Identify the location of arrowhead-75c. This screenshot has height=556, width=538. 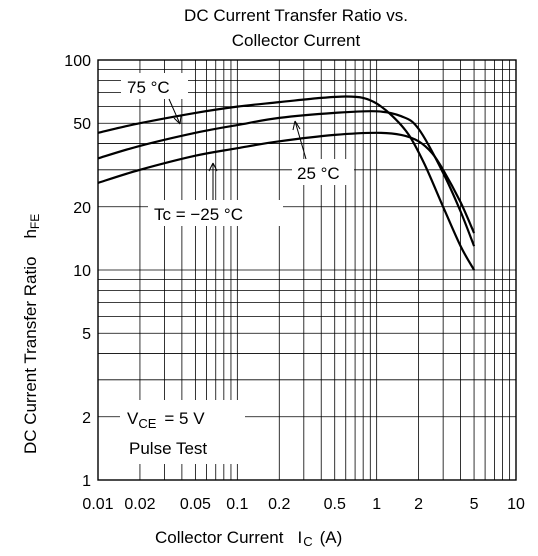
(177, 120).